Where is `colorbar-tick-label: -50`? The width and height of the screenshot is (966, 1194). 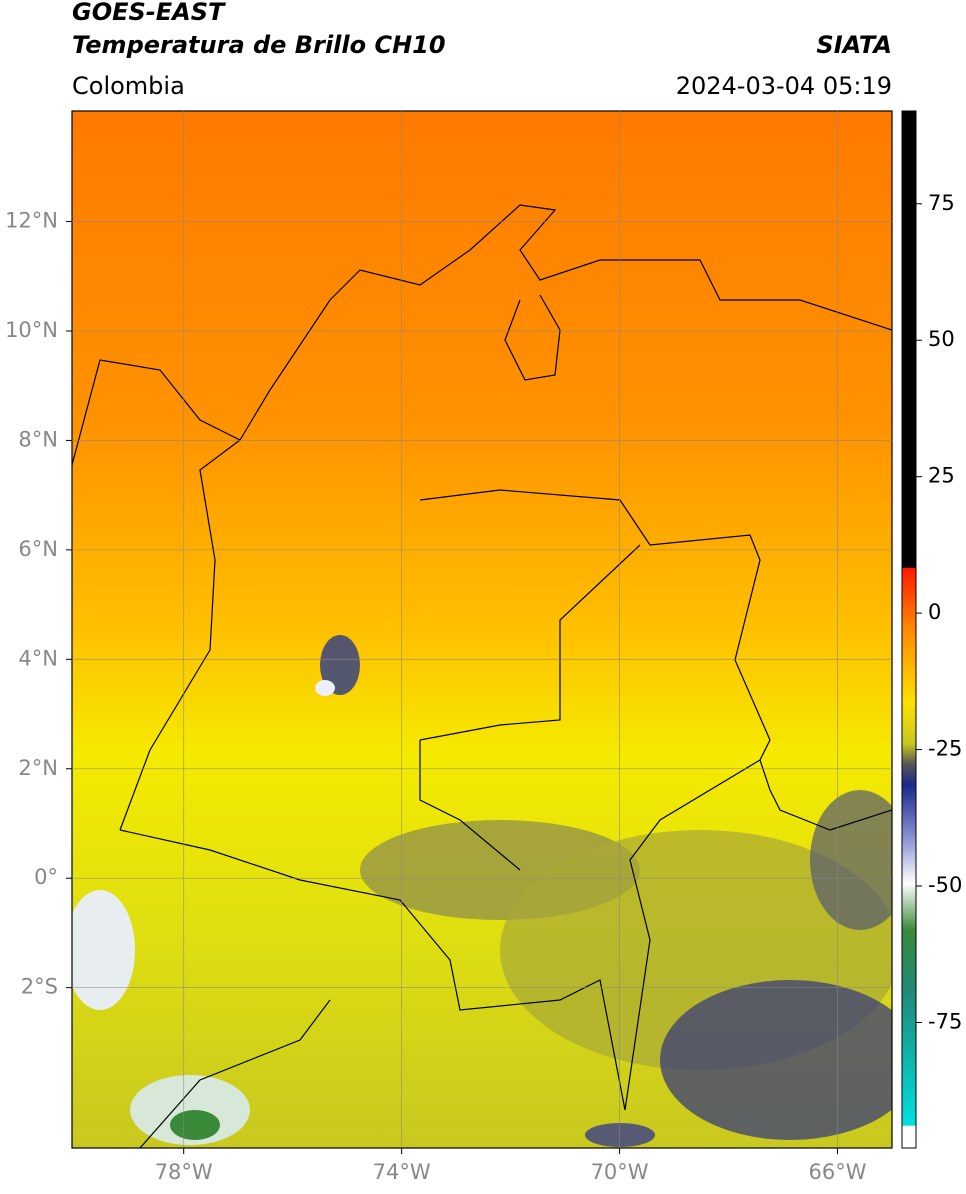
colorbar-tick-label: -50 is located at coordinates (945, 885).